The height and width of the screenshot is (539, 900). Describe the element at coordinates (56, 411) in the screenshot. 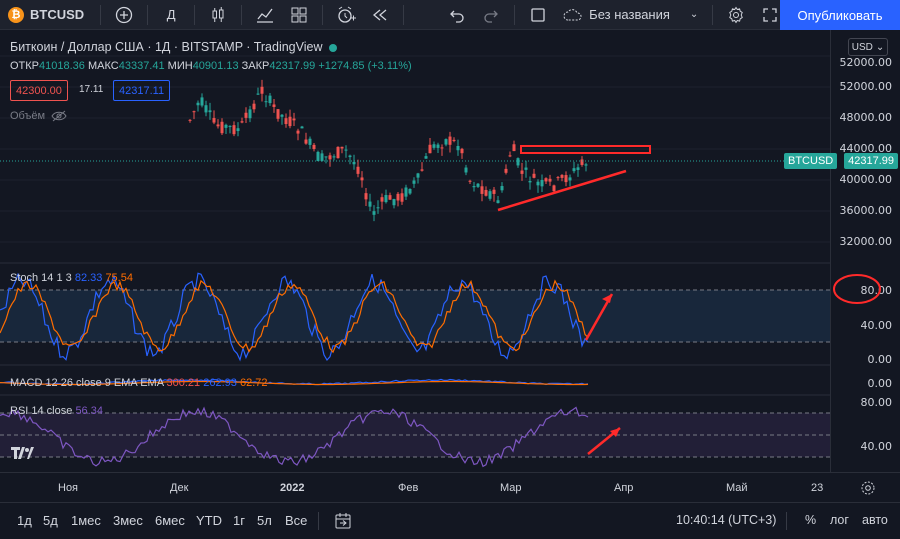

I see `rsi-legend: RSI 14 close 56.34` at that location.